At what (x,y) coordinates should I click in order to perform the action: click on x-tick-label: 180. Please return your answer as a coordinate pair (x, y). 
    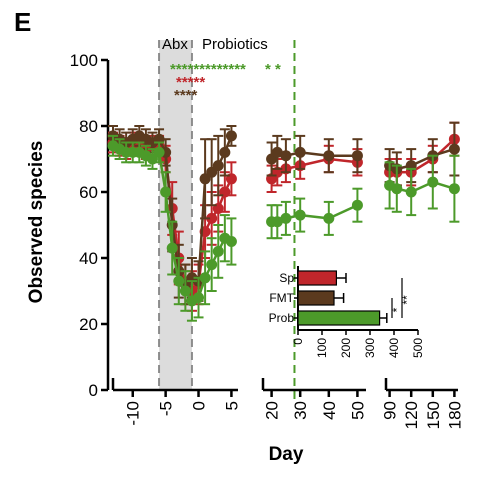
    Looking at the image, I should click on (454, 415).